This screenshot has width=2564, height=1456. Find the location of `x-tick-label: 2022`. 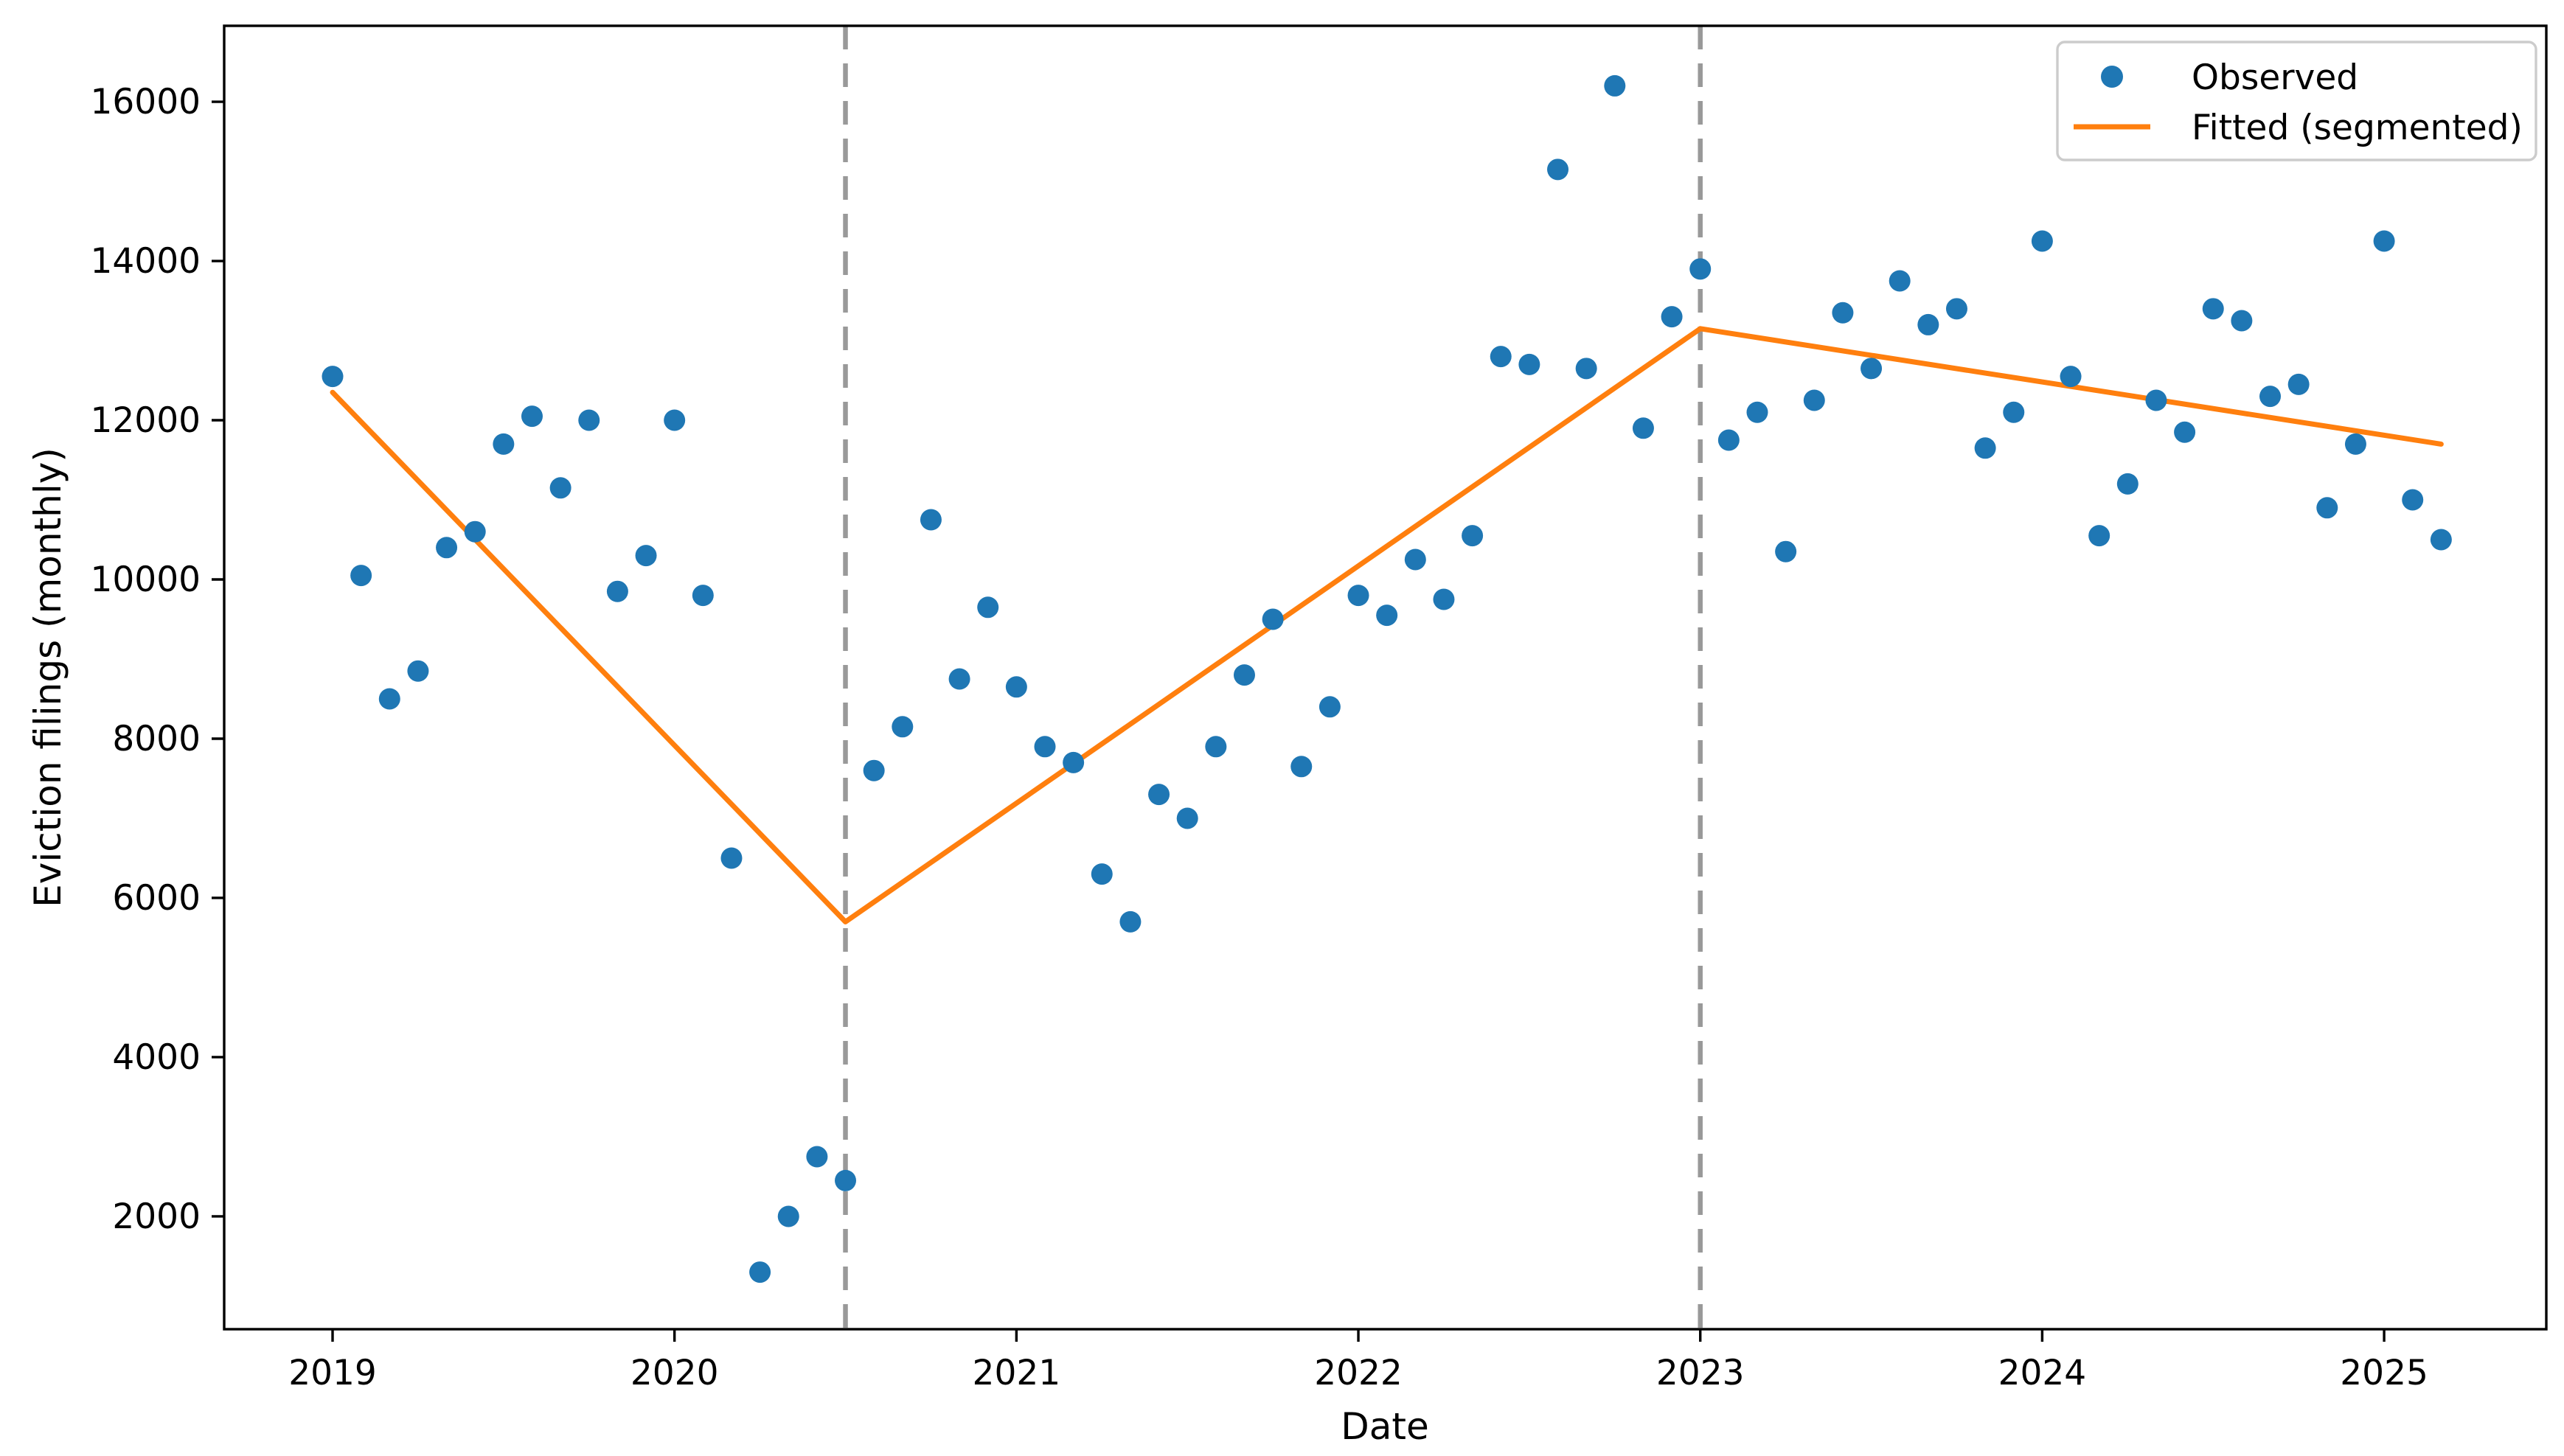

x-tick-label: 2022 is located at coordinates (1358, 1373).